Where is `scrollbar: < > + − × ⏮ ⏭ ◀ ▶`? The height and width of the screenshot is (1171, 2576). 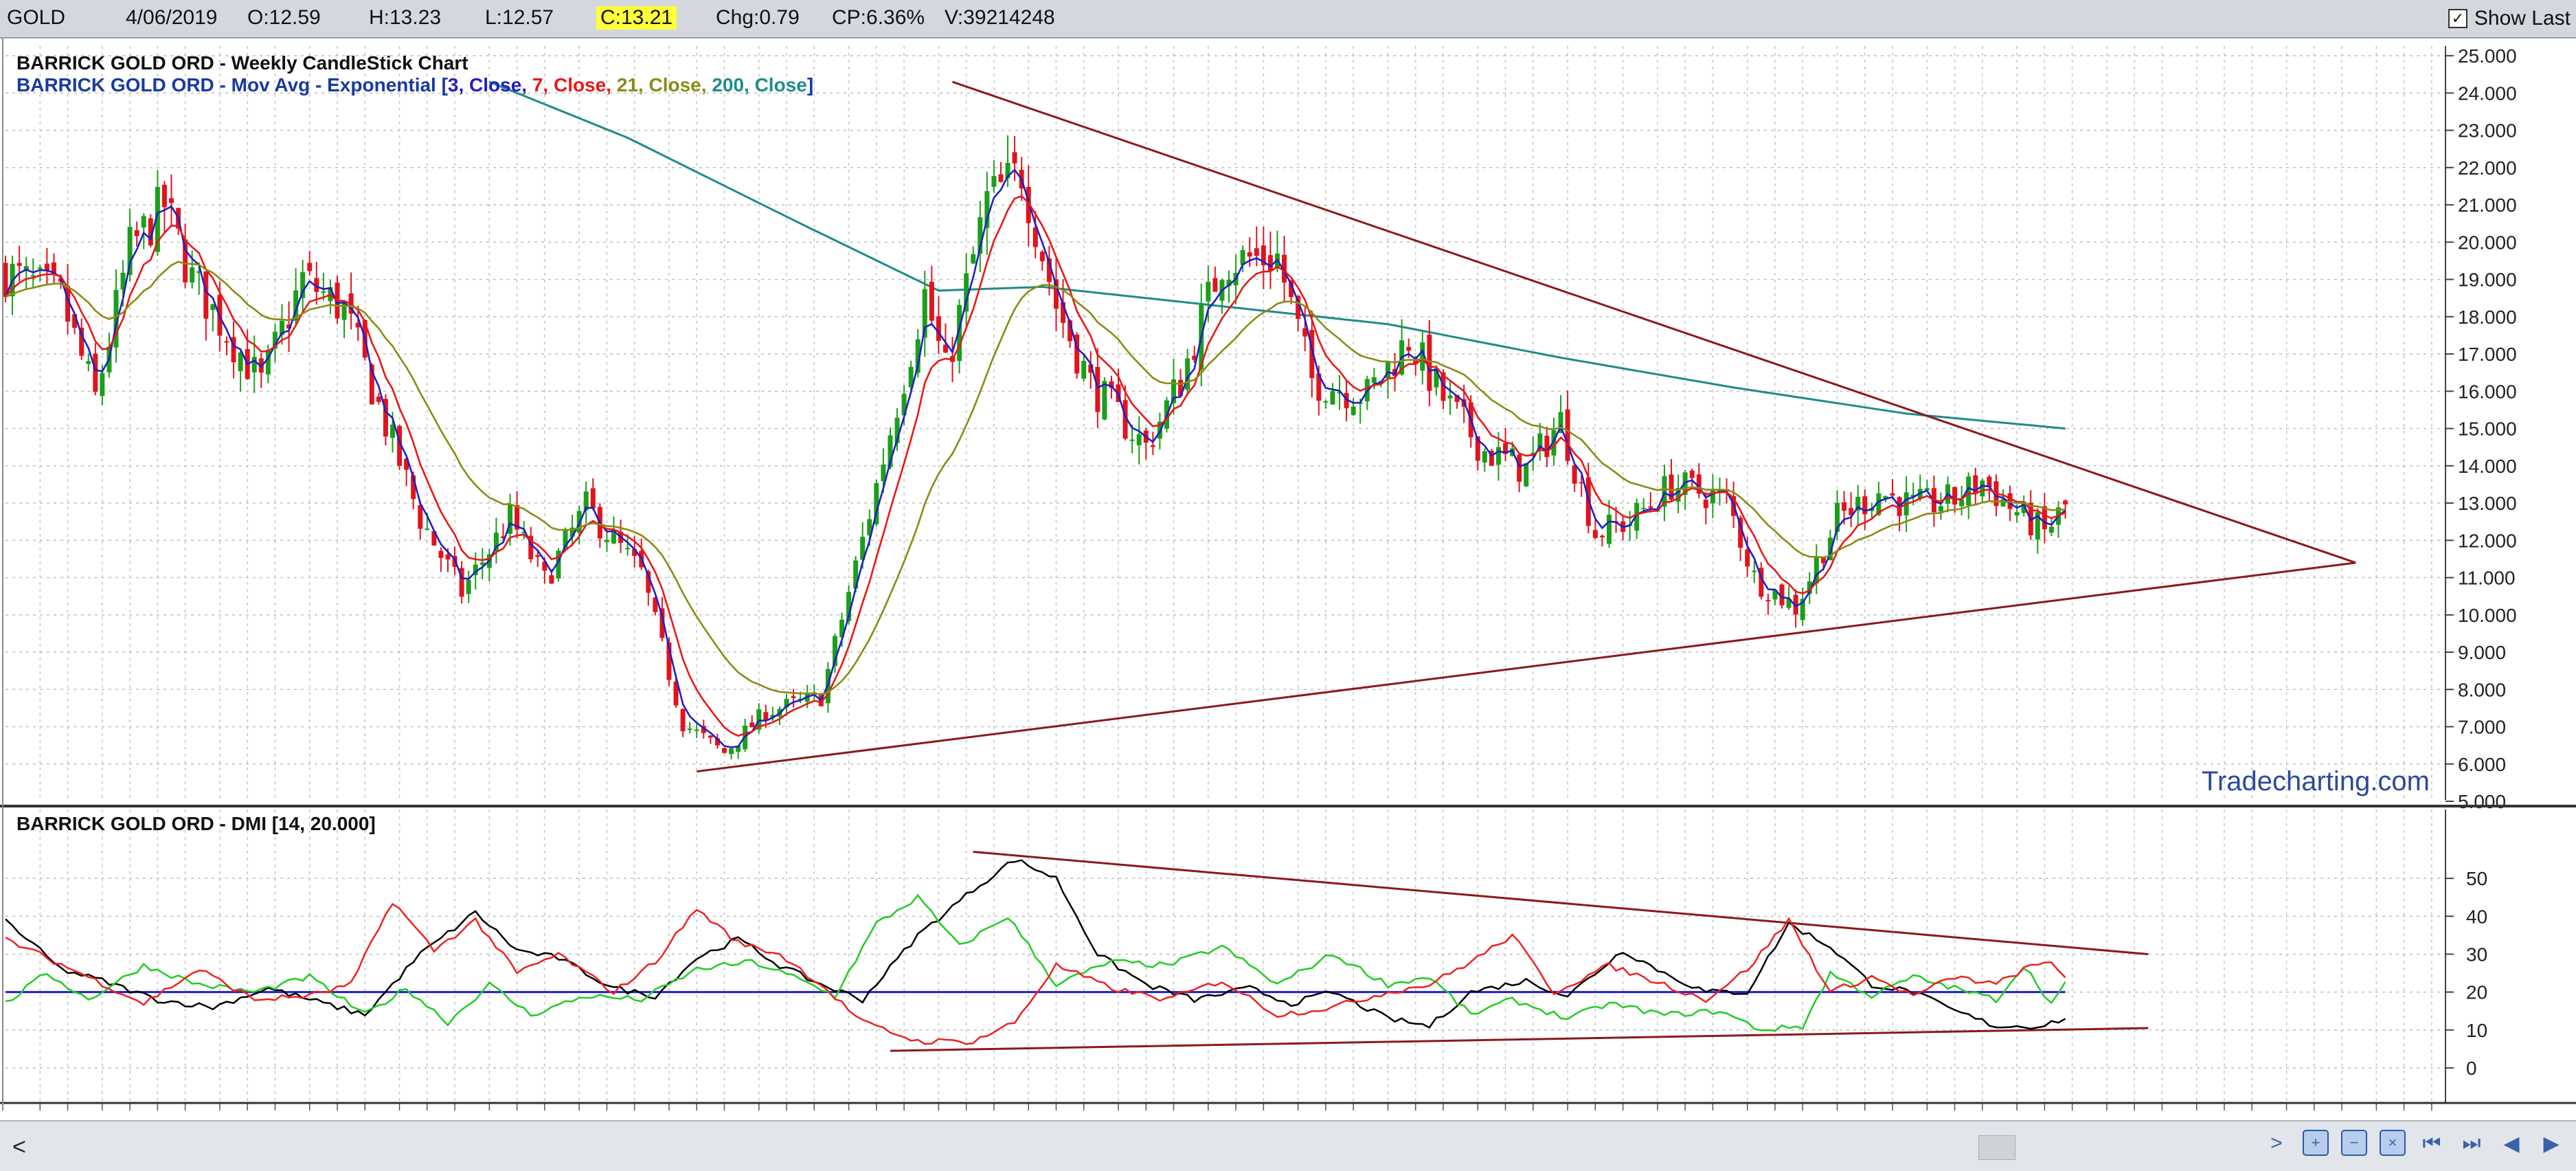 scrollbar: < > + − × ⏮ ⏭ ◀ ▶ is located at coordinates (1288, 1145).